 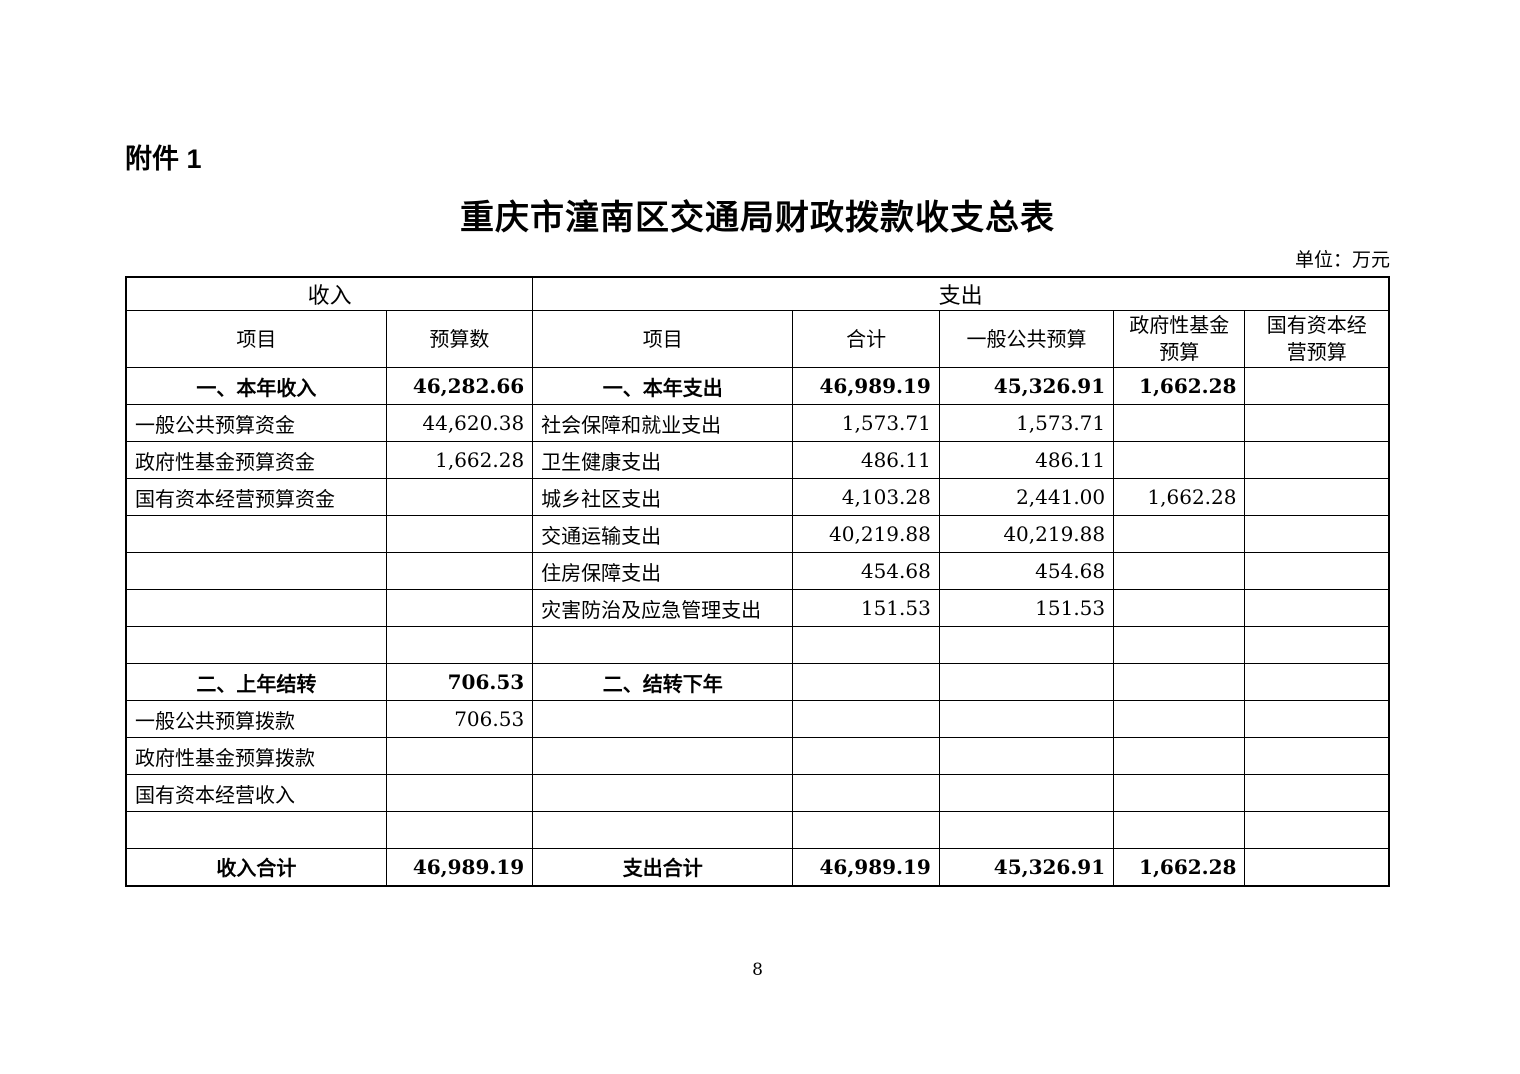 I want to click on expense-item-cell: 支出合计, so click(x=663, y=867).